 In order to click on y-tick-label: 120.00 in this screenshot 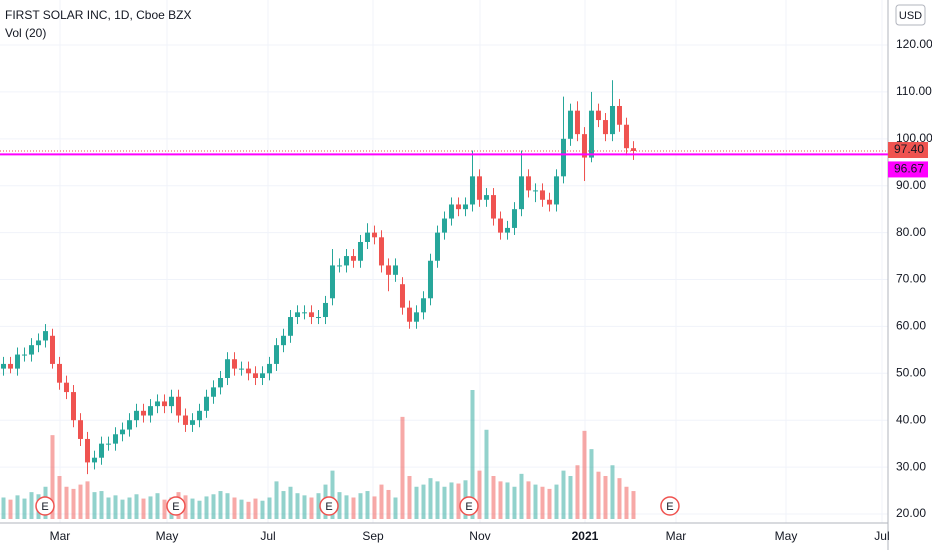, I will do `click(914, 44)`.